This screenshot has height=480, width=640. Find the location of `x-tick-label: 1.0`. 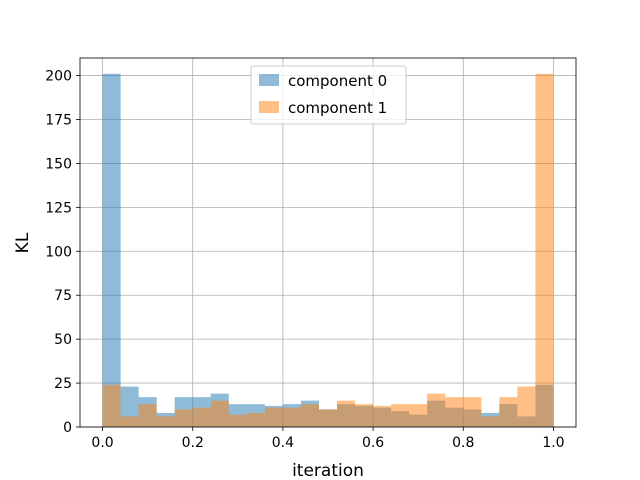

x-tick-label: 1.0 is located at coordinates (553, 443).